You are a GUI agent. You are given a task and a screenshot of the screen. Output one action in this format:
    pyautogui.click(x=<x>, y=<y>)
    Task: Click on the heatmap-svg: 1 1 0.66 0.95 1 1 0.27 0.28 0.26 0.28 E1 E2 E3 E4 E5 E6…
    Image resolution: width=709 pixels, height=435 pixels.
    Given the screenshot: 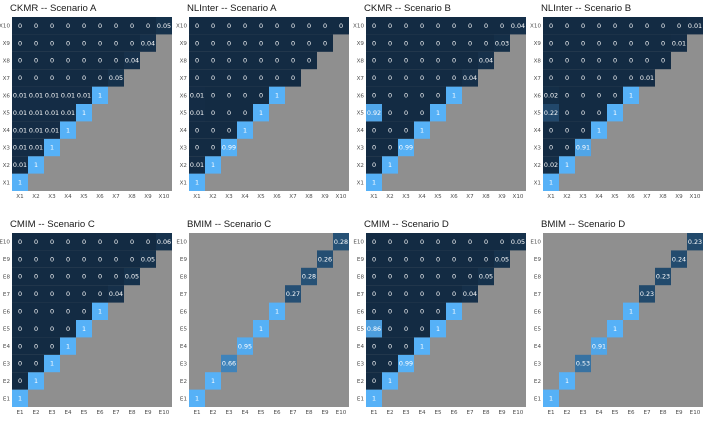 What is the action you would take?
    pyautogui.click(x=262, y=324)
    